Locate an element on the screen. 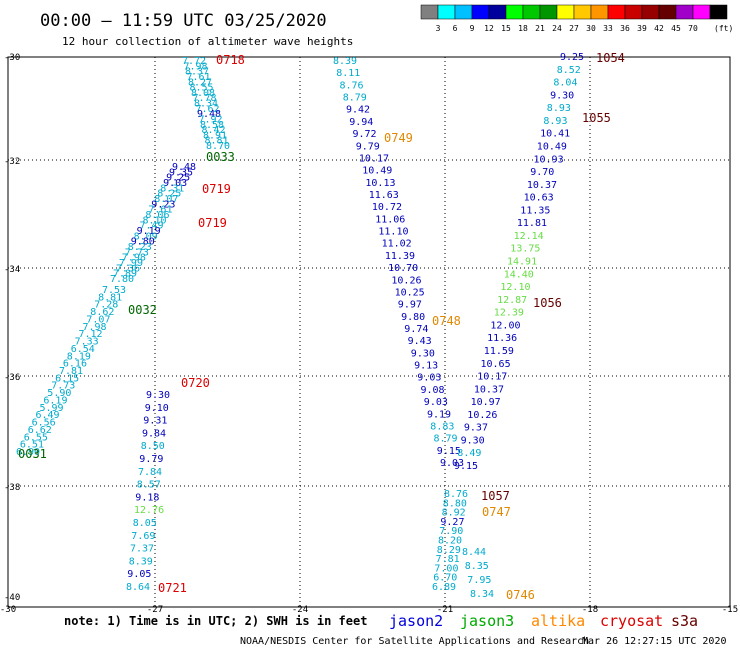  swh-reading: 8.37 is located at coordinates (197, 72).